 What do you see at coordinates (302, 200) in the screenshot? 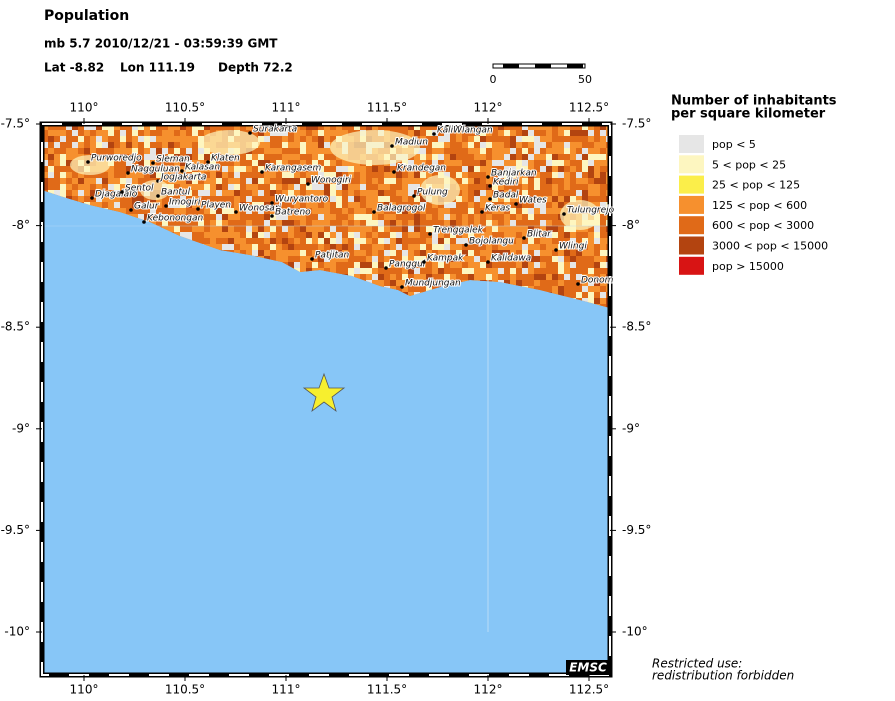
I see `city-label: Wuryantoro` at bounding box center [302, 200].